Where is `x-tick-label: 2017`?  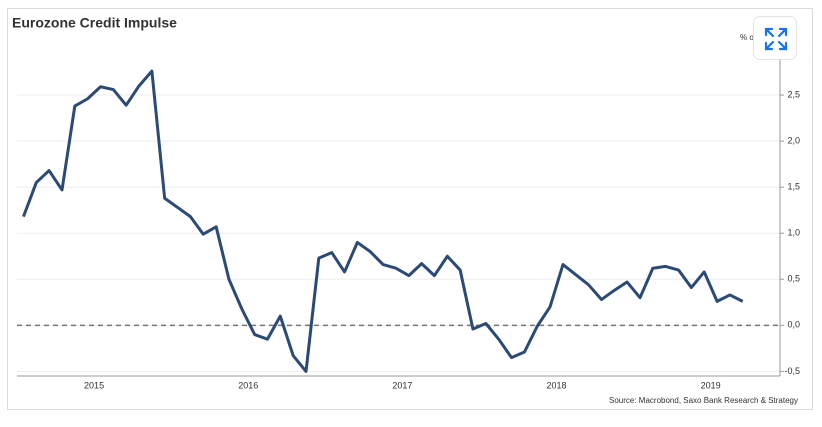 x-tick-label: 2017 is located at coordinates (402, 385).